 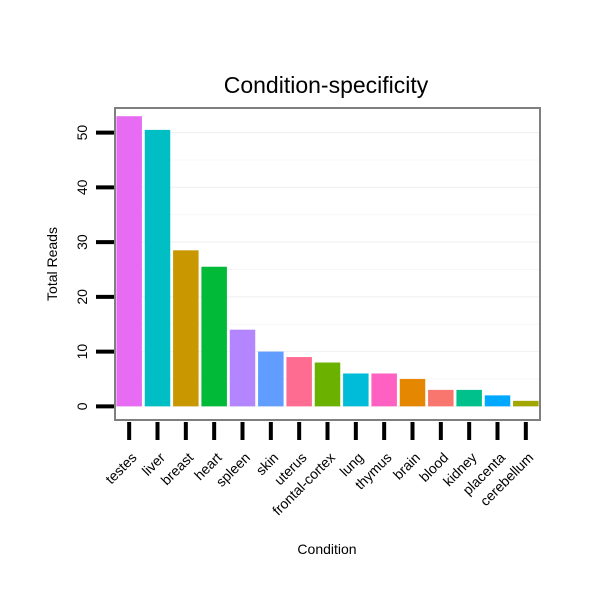 I want to click on x-axis-label: Condition, so click(x=326, y=549).